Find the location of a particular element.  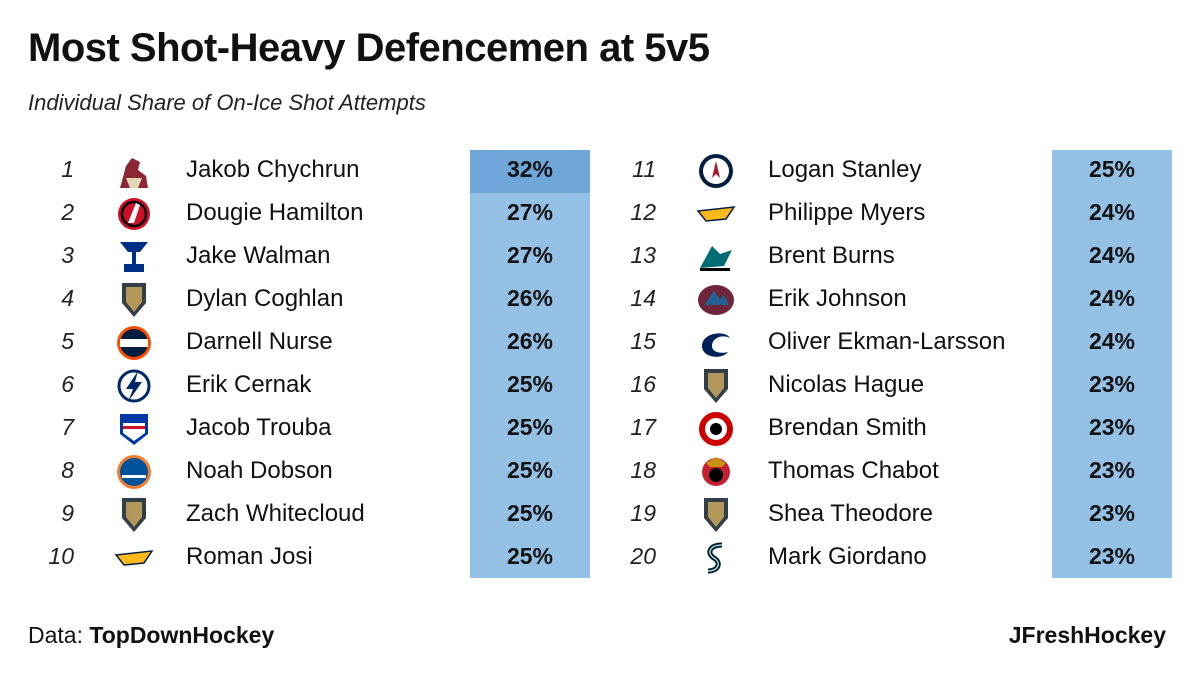

table-row: 11 Logan Stanley 25% is located at coordinates (892, 171).